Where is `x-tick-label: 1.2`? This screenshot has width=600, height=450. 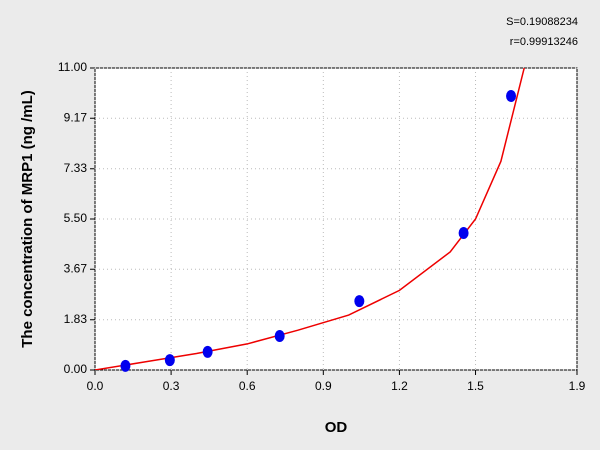
x-tick-label: 1.2 is located at coordinates (399, 386).